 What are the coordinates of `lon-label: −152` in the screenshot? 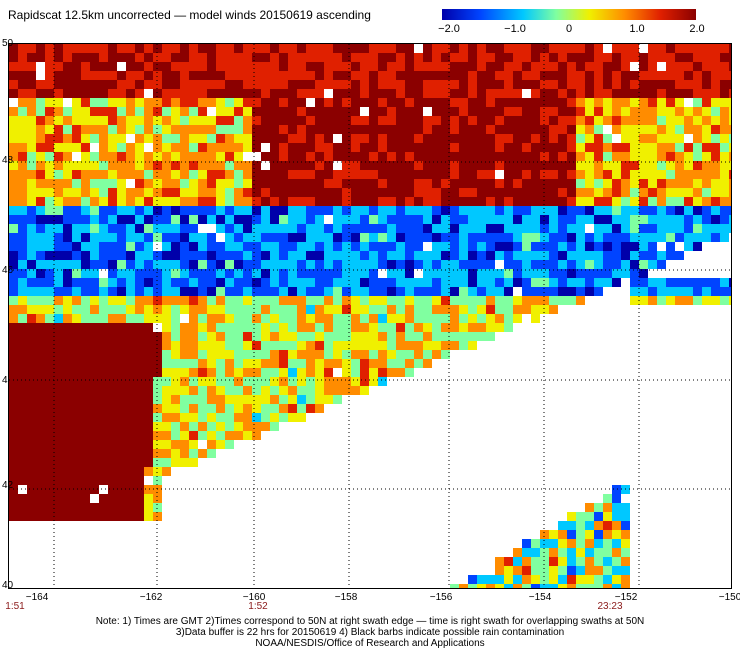 It's located at (626, 597).